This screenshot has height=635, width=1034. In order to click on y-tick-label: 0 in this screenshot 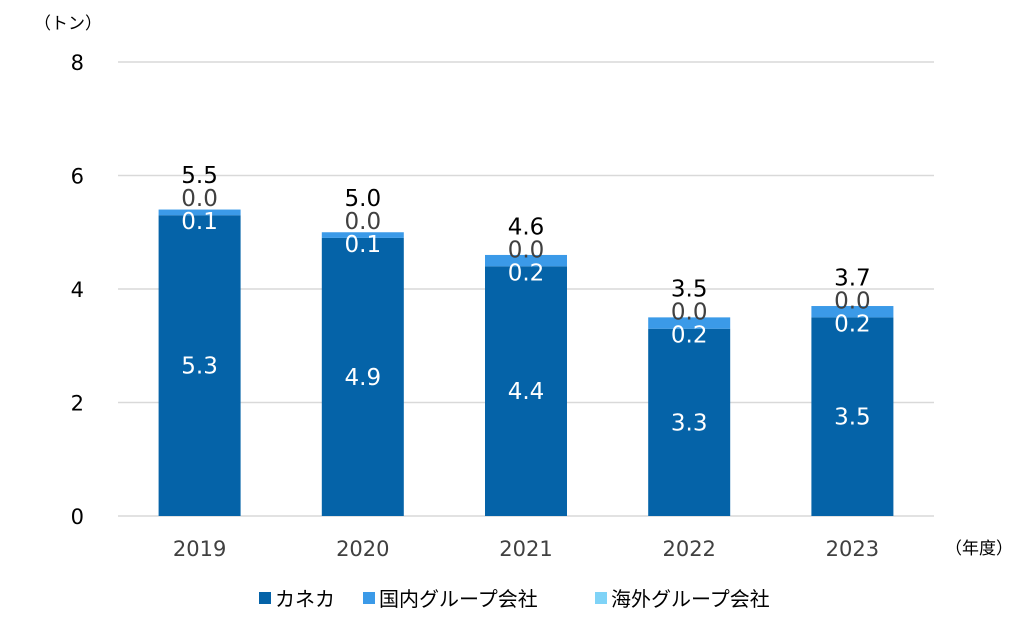, I will do `click(77, 517)`.